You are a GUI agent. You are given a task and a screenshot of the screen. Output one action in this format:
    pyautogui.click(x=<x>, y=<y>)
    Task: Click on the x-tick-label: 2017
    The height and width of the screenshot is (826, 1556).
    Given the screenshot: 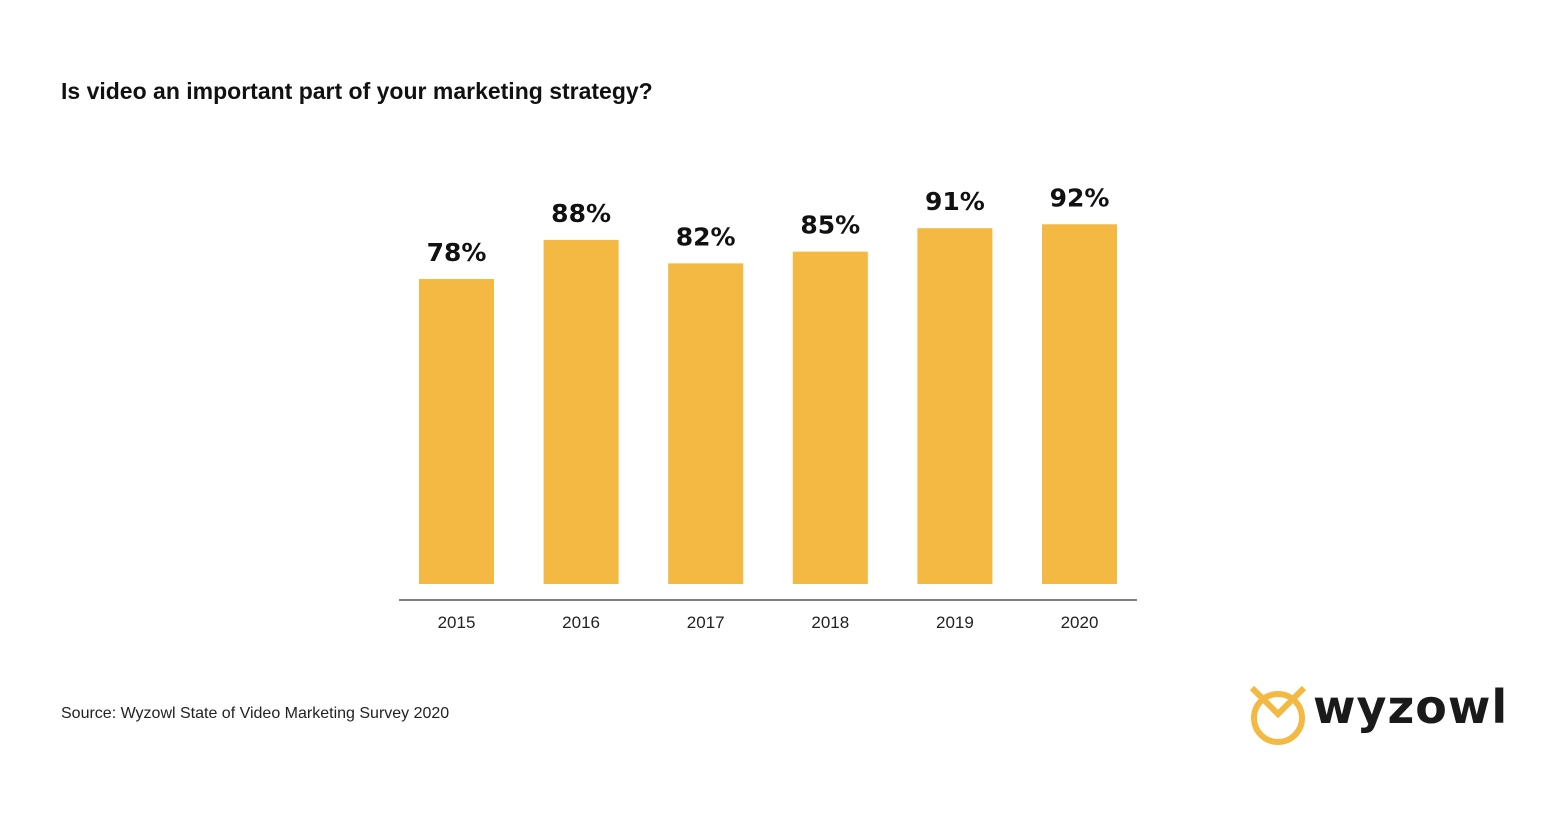 What is the action you would take?
    pyautogui.click(x=706, y=622)
    